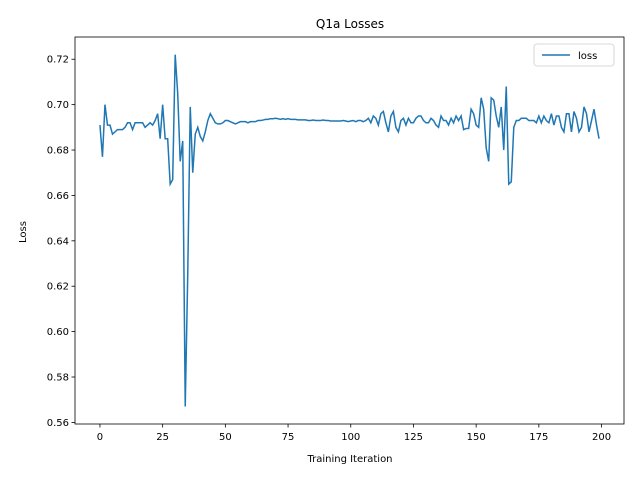  I want to click on legend-box, so click(574, 55).